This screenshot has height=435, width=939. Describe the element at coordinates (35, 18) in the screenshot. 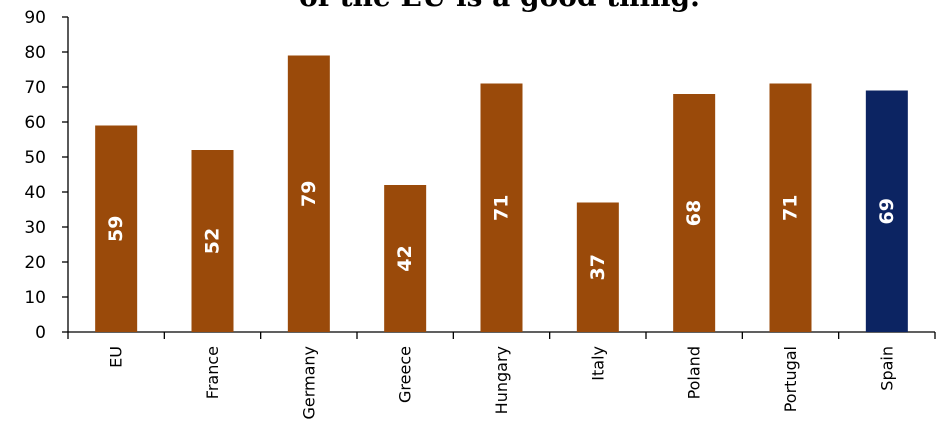

I see `y-tick-label: 90` at that location.